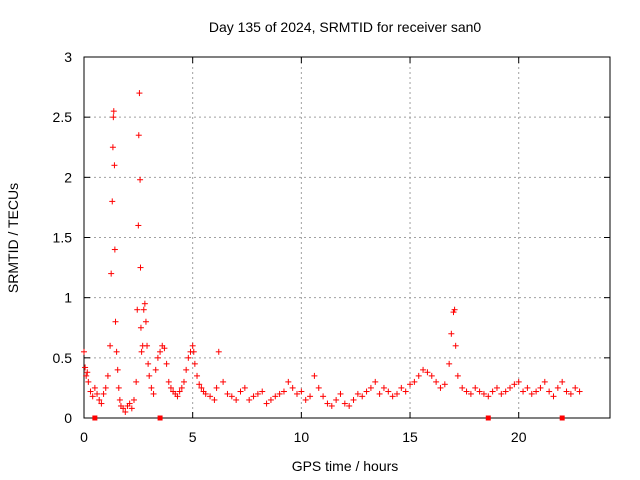 The height and width of the screenshot is (480, 640). Describe the element at coordinates (68, 177) in the screenshot. I see `y-tick-label: 2` at that location.